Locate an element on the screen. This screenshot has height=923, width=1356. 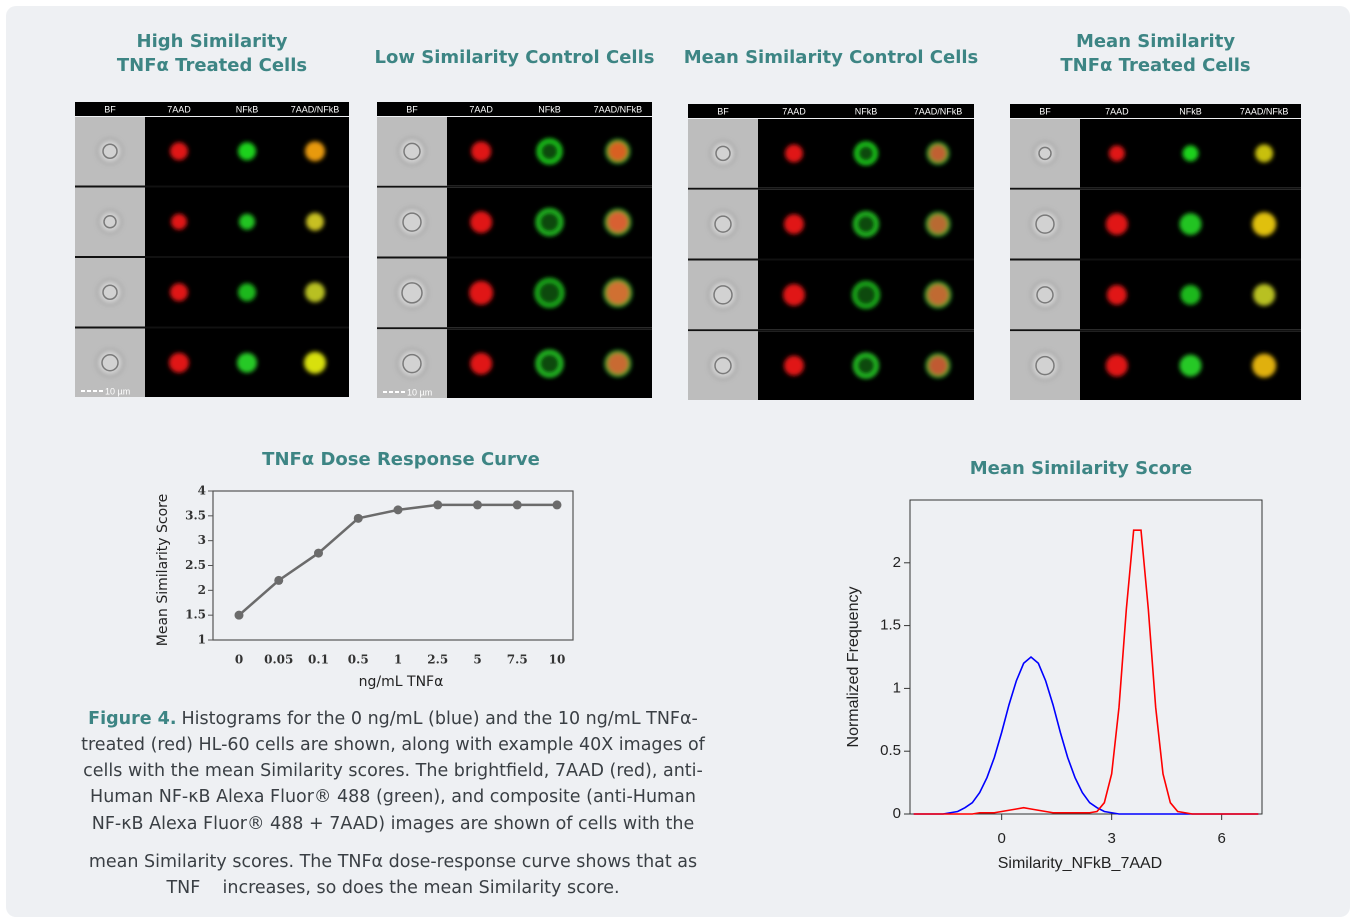
x-axis-label: Similarity_NFkB_7AAD is located at coordinates (1080, 863).